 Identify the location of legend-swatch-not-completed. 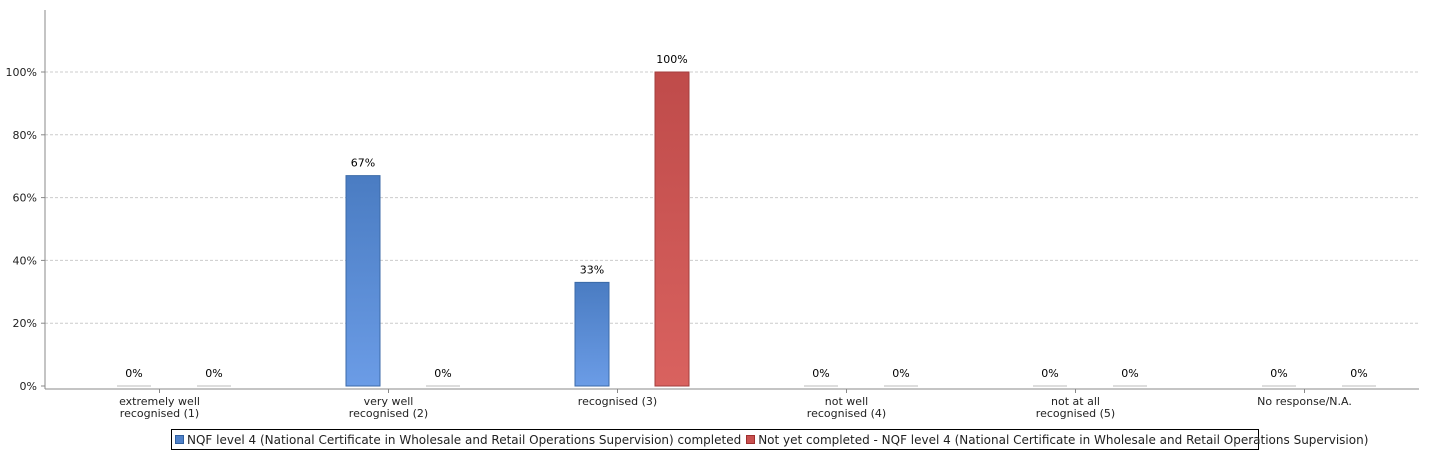
(751, 439).